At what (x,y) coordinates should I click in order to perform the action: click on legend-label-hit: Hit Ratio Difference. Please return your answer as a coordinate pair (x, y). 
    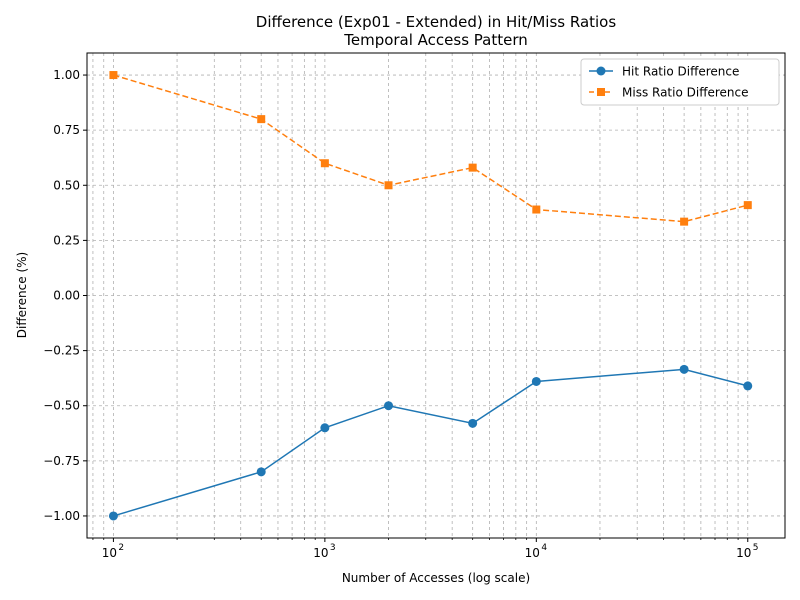
    Looking at the image, I should click on (680, 72).